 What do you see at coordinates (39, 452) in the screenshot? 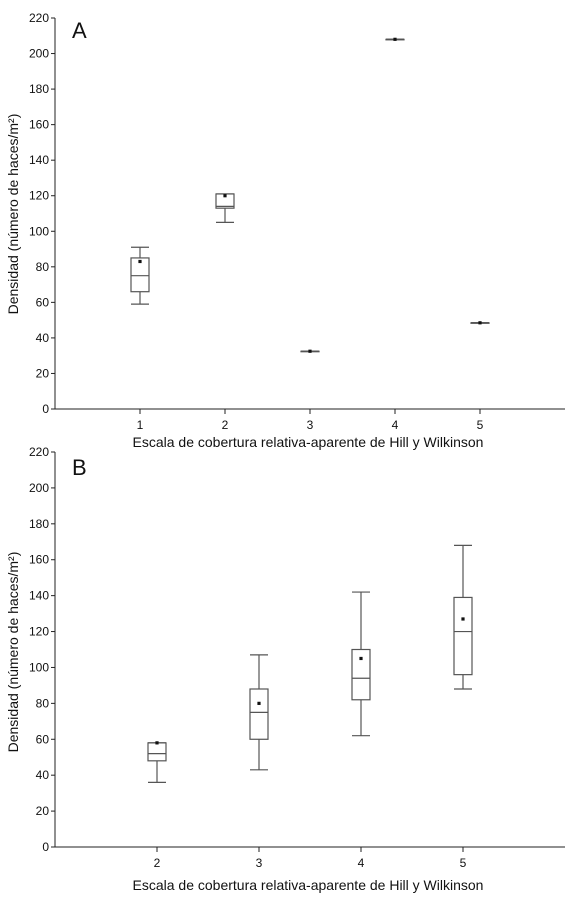
I see `panel-b-y-tick-label: 220` at bounding box center [39, 452].